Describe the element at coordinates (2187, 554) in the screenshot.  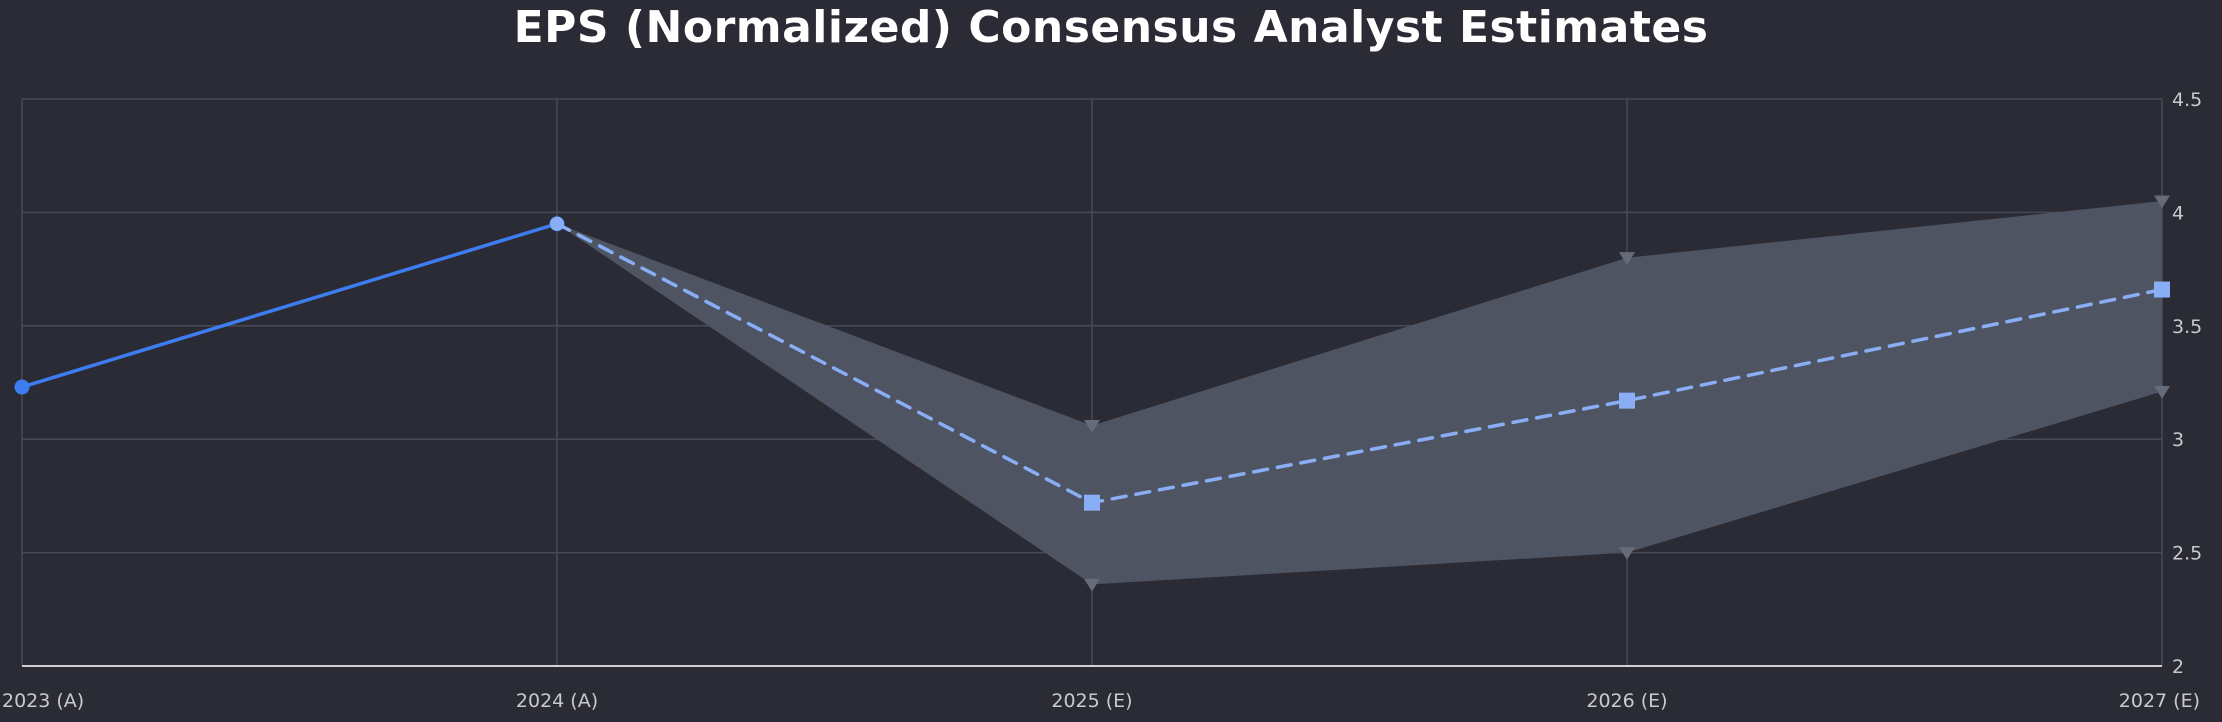
I see `y-tick-label: 2.5` at that location.